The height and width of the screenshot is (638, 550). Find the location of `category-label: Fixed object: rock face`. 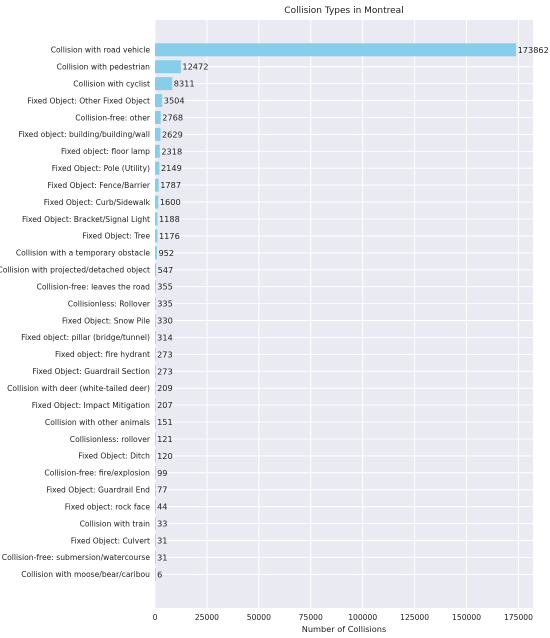

category-label: Fixed object: rock face is located at coordinates (108, 506).